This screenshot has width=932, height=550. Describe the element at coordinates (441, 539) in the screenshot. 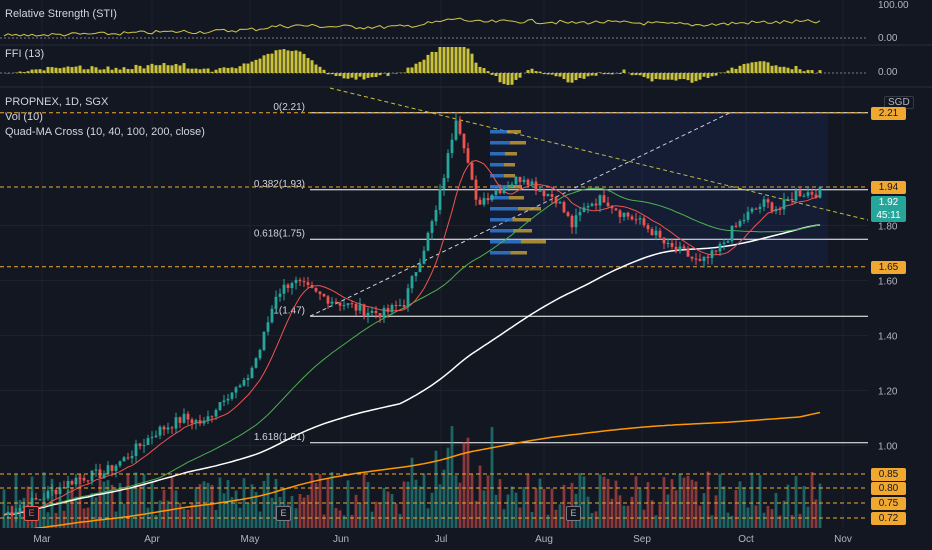

I see `time-tick-label: Jul` at that location.